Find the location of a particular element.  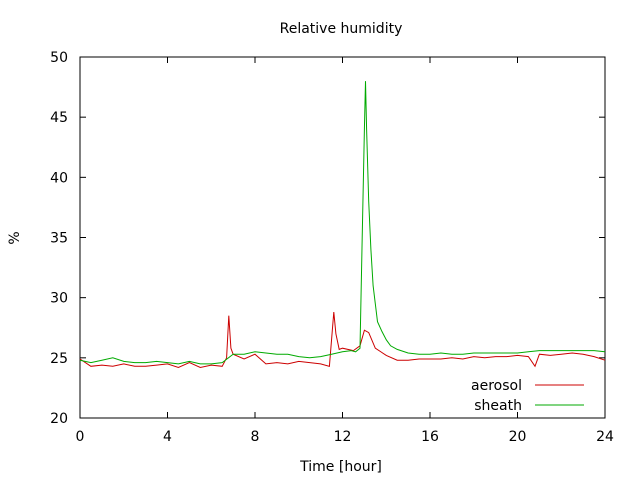

legend-label-aerosol: aerosol is located at coordinates (496, 386).